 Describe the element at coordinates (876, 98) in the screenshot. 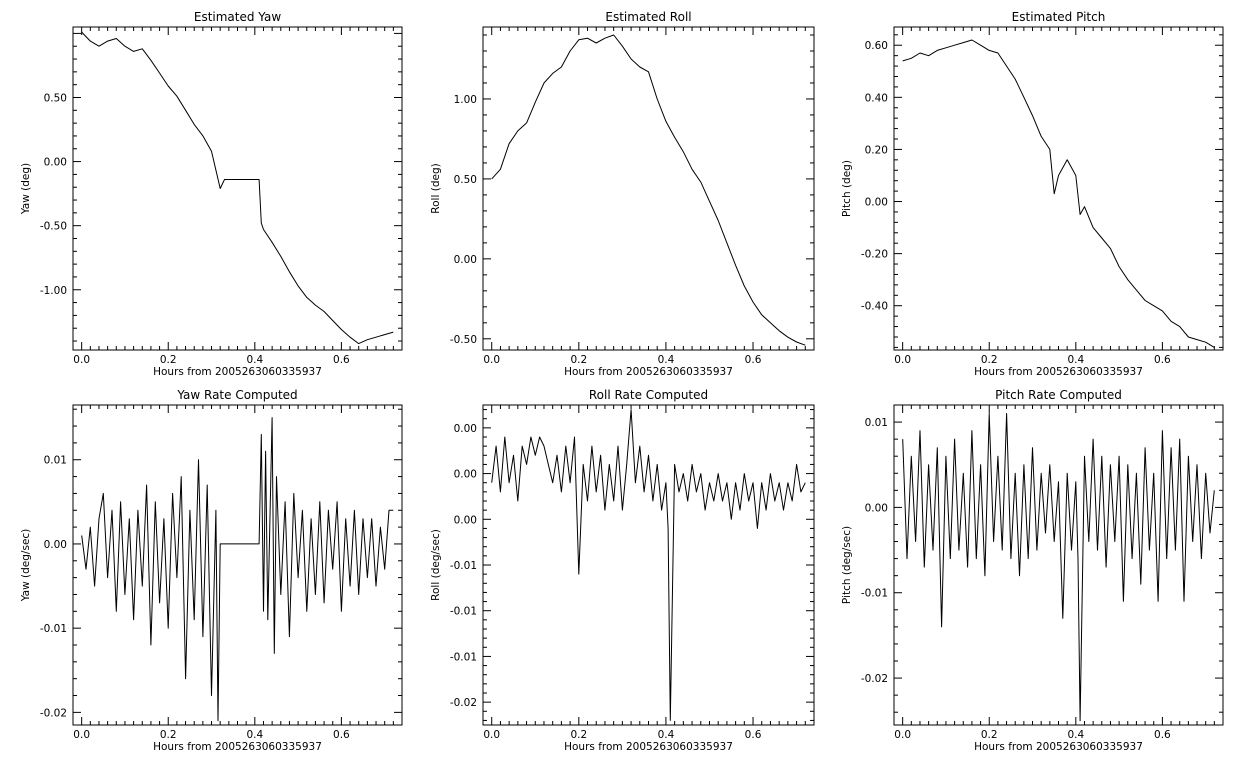

I see `y-tick-label: 0.40` at that location.